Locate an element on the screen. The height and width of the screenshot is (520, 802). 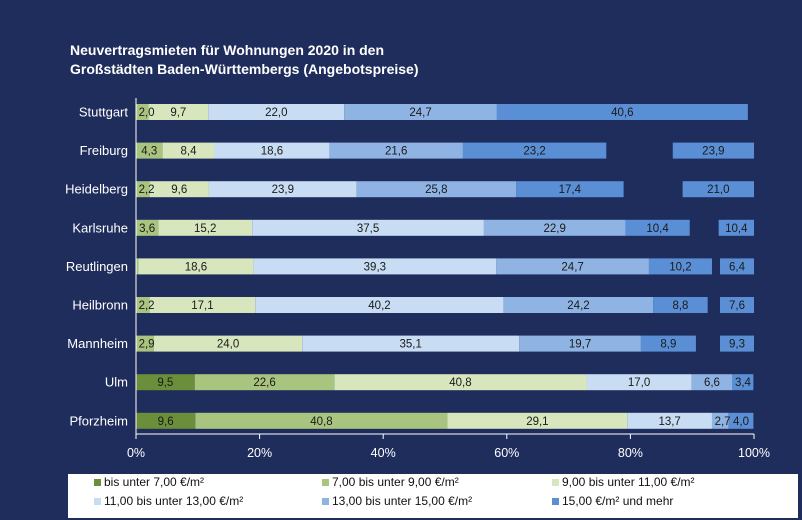
value-label-karlsruhe-extra: 10,4 is located at coordinates (736, 229).